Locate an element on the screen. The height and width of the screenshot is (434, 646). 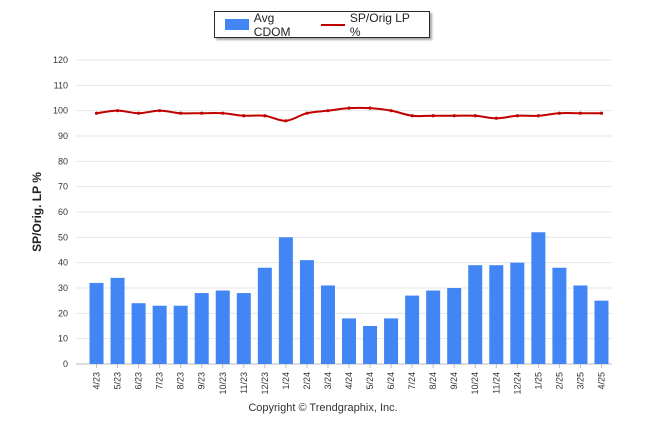
legend-item-avg-cdom: Avg CDOM is located at coordinates (266, 25).